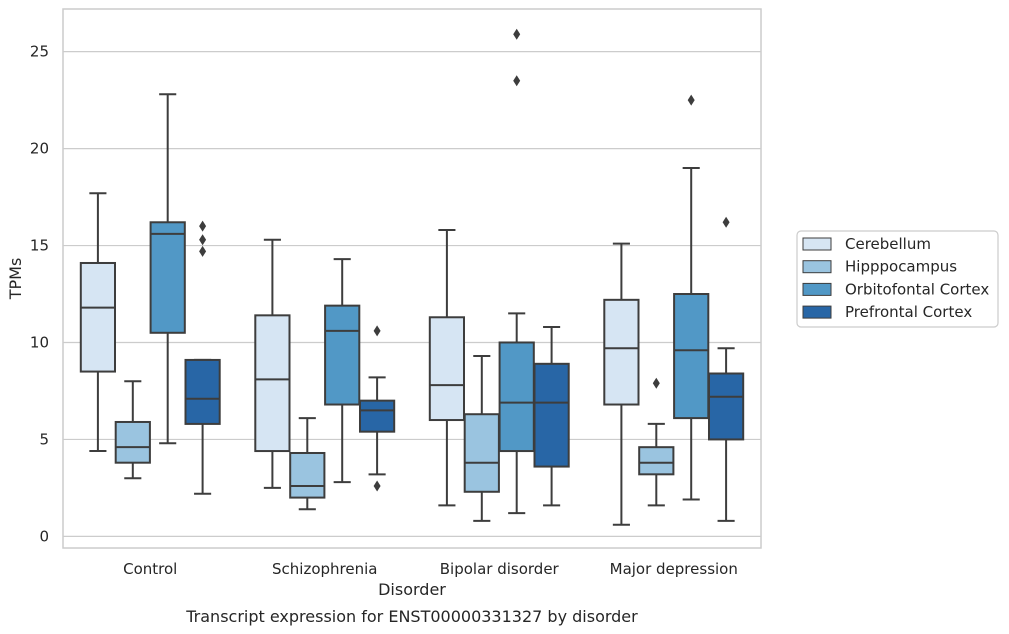 This screenshot has width=1009, height=634. I want to click on x-tick-label: Major depression, so click(674, 569).